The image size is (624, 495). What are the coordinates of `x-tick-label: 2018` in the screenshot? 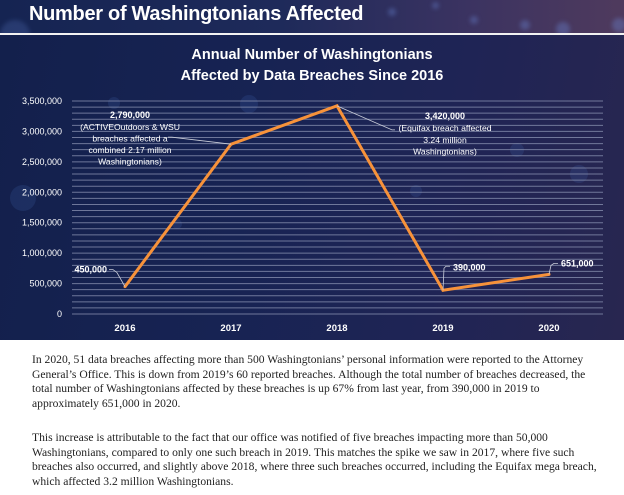 It's located at (336, 328).